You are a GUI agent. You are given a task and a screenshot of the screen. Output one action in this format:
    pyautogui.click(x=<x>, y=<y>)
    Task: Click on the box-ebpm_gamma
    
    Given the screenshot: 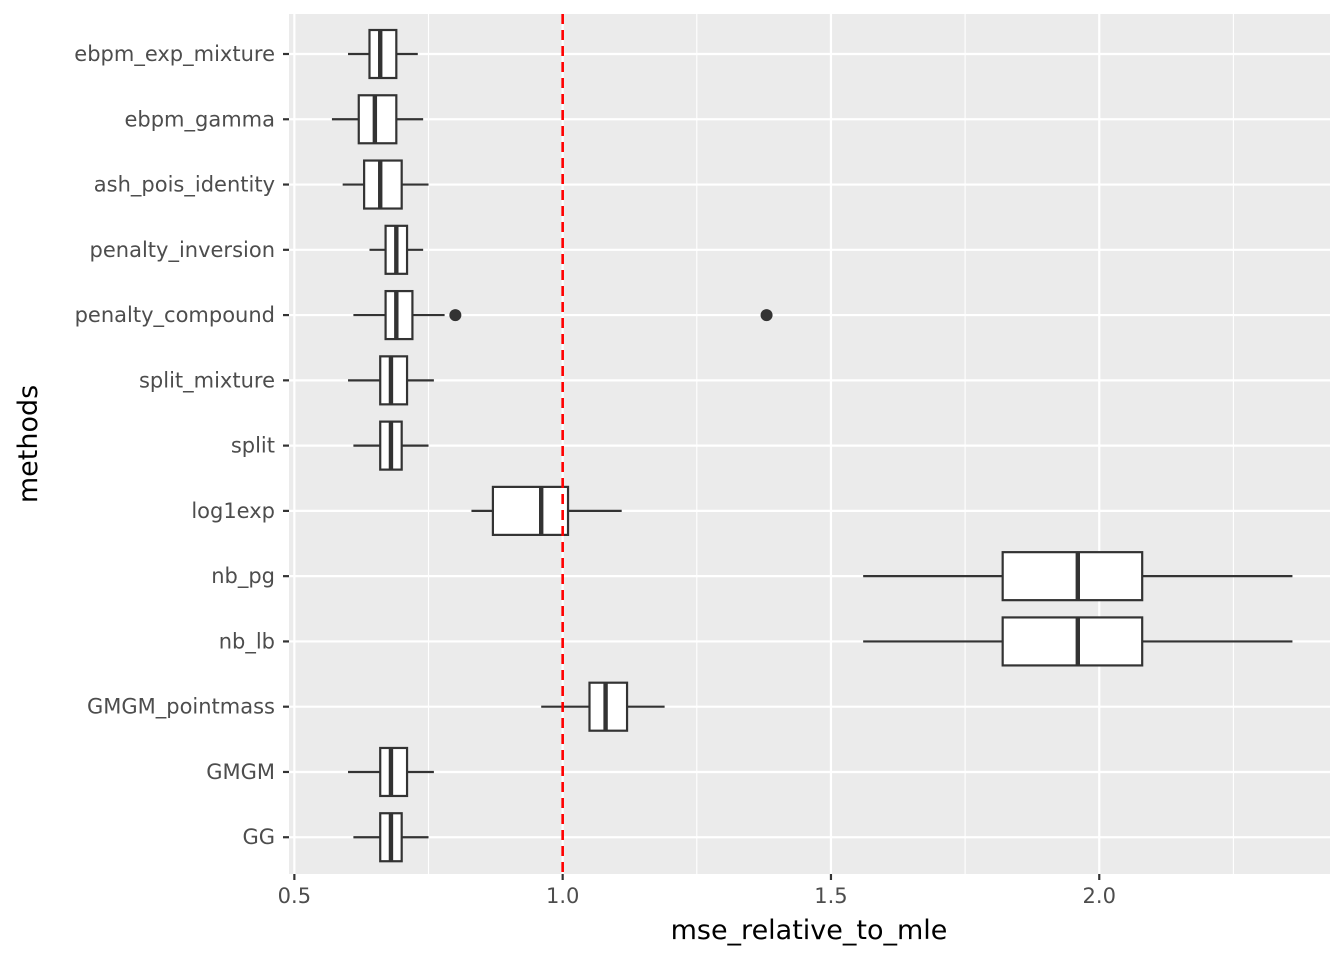 What is the action you would take?
    pyautogui.click(x=377, y=119)
    